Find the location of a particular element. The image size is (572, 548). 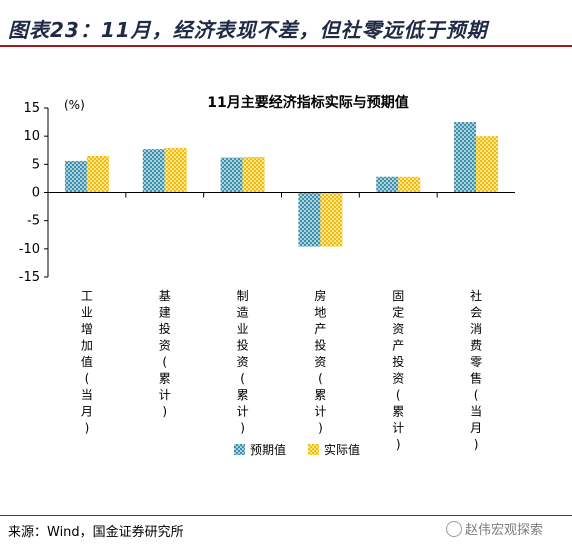

x-category-label: 工业增加值(当月) is located at coordinates (87, 362).